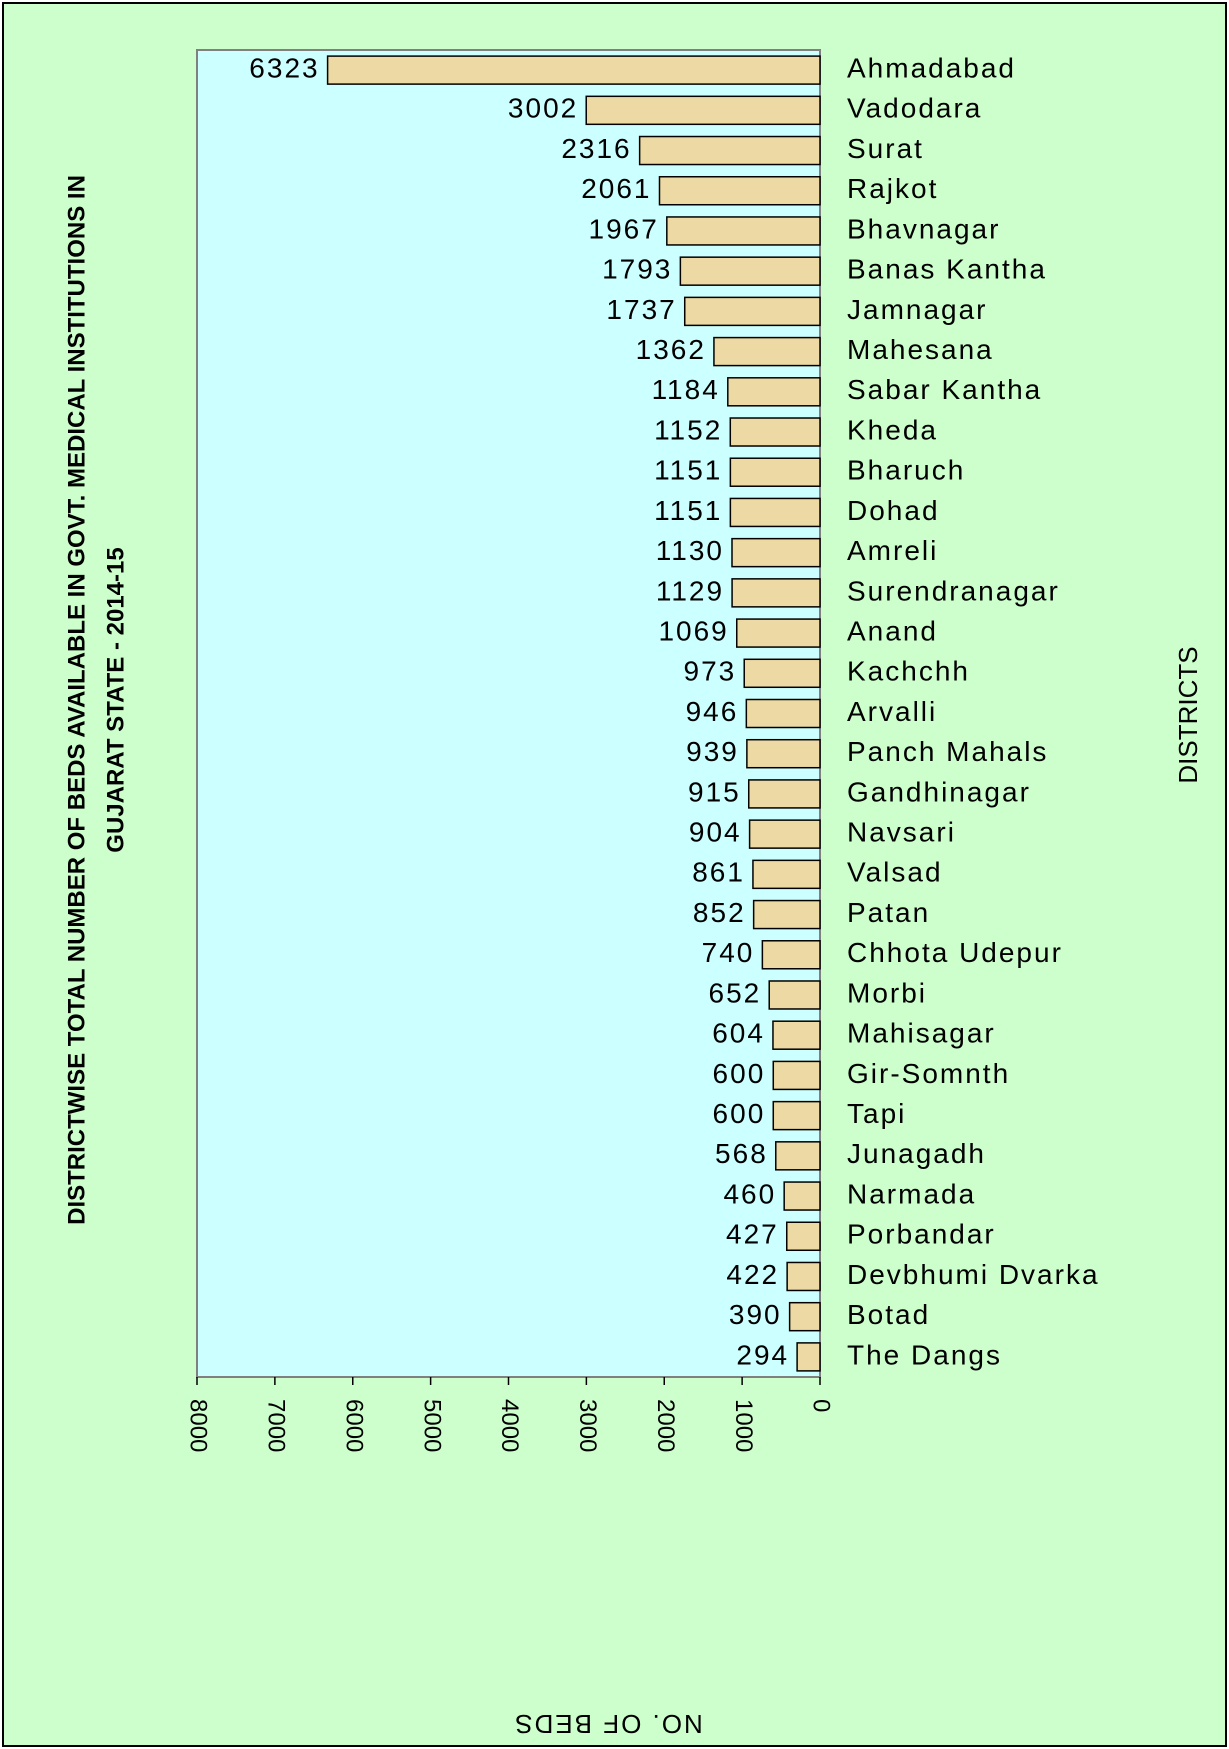  I want to click on x-tick-label: 2000, so click(665, 1425).